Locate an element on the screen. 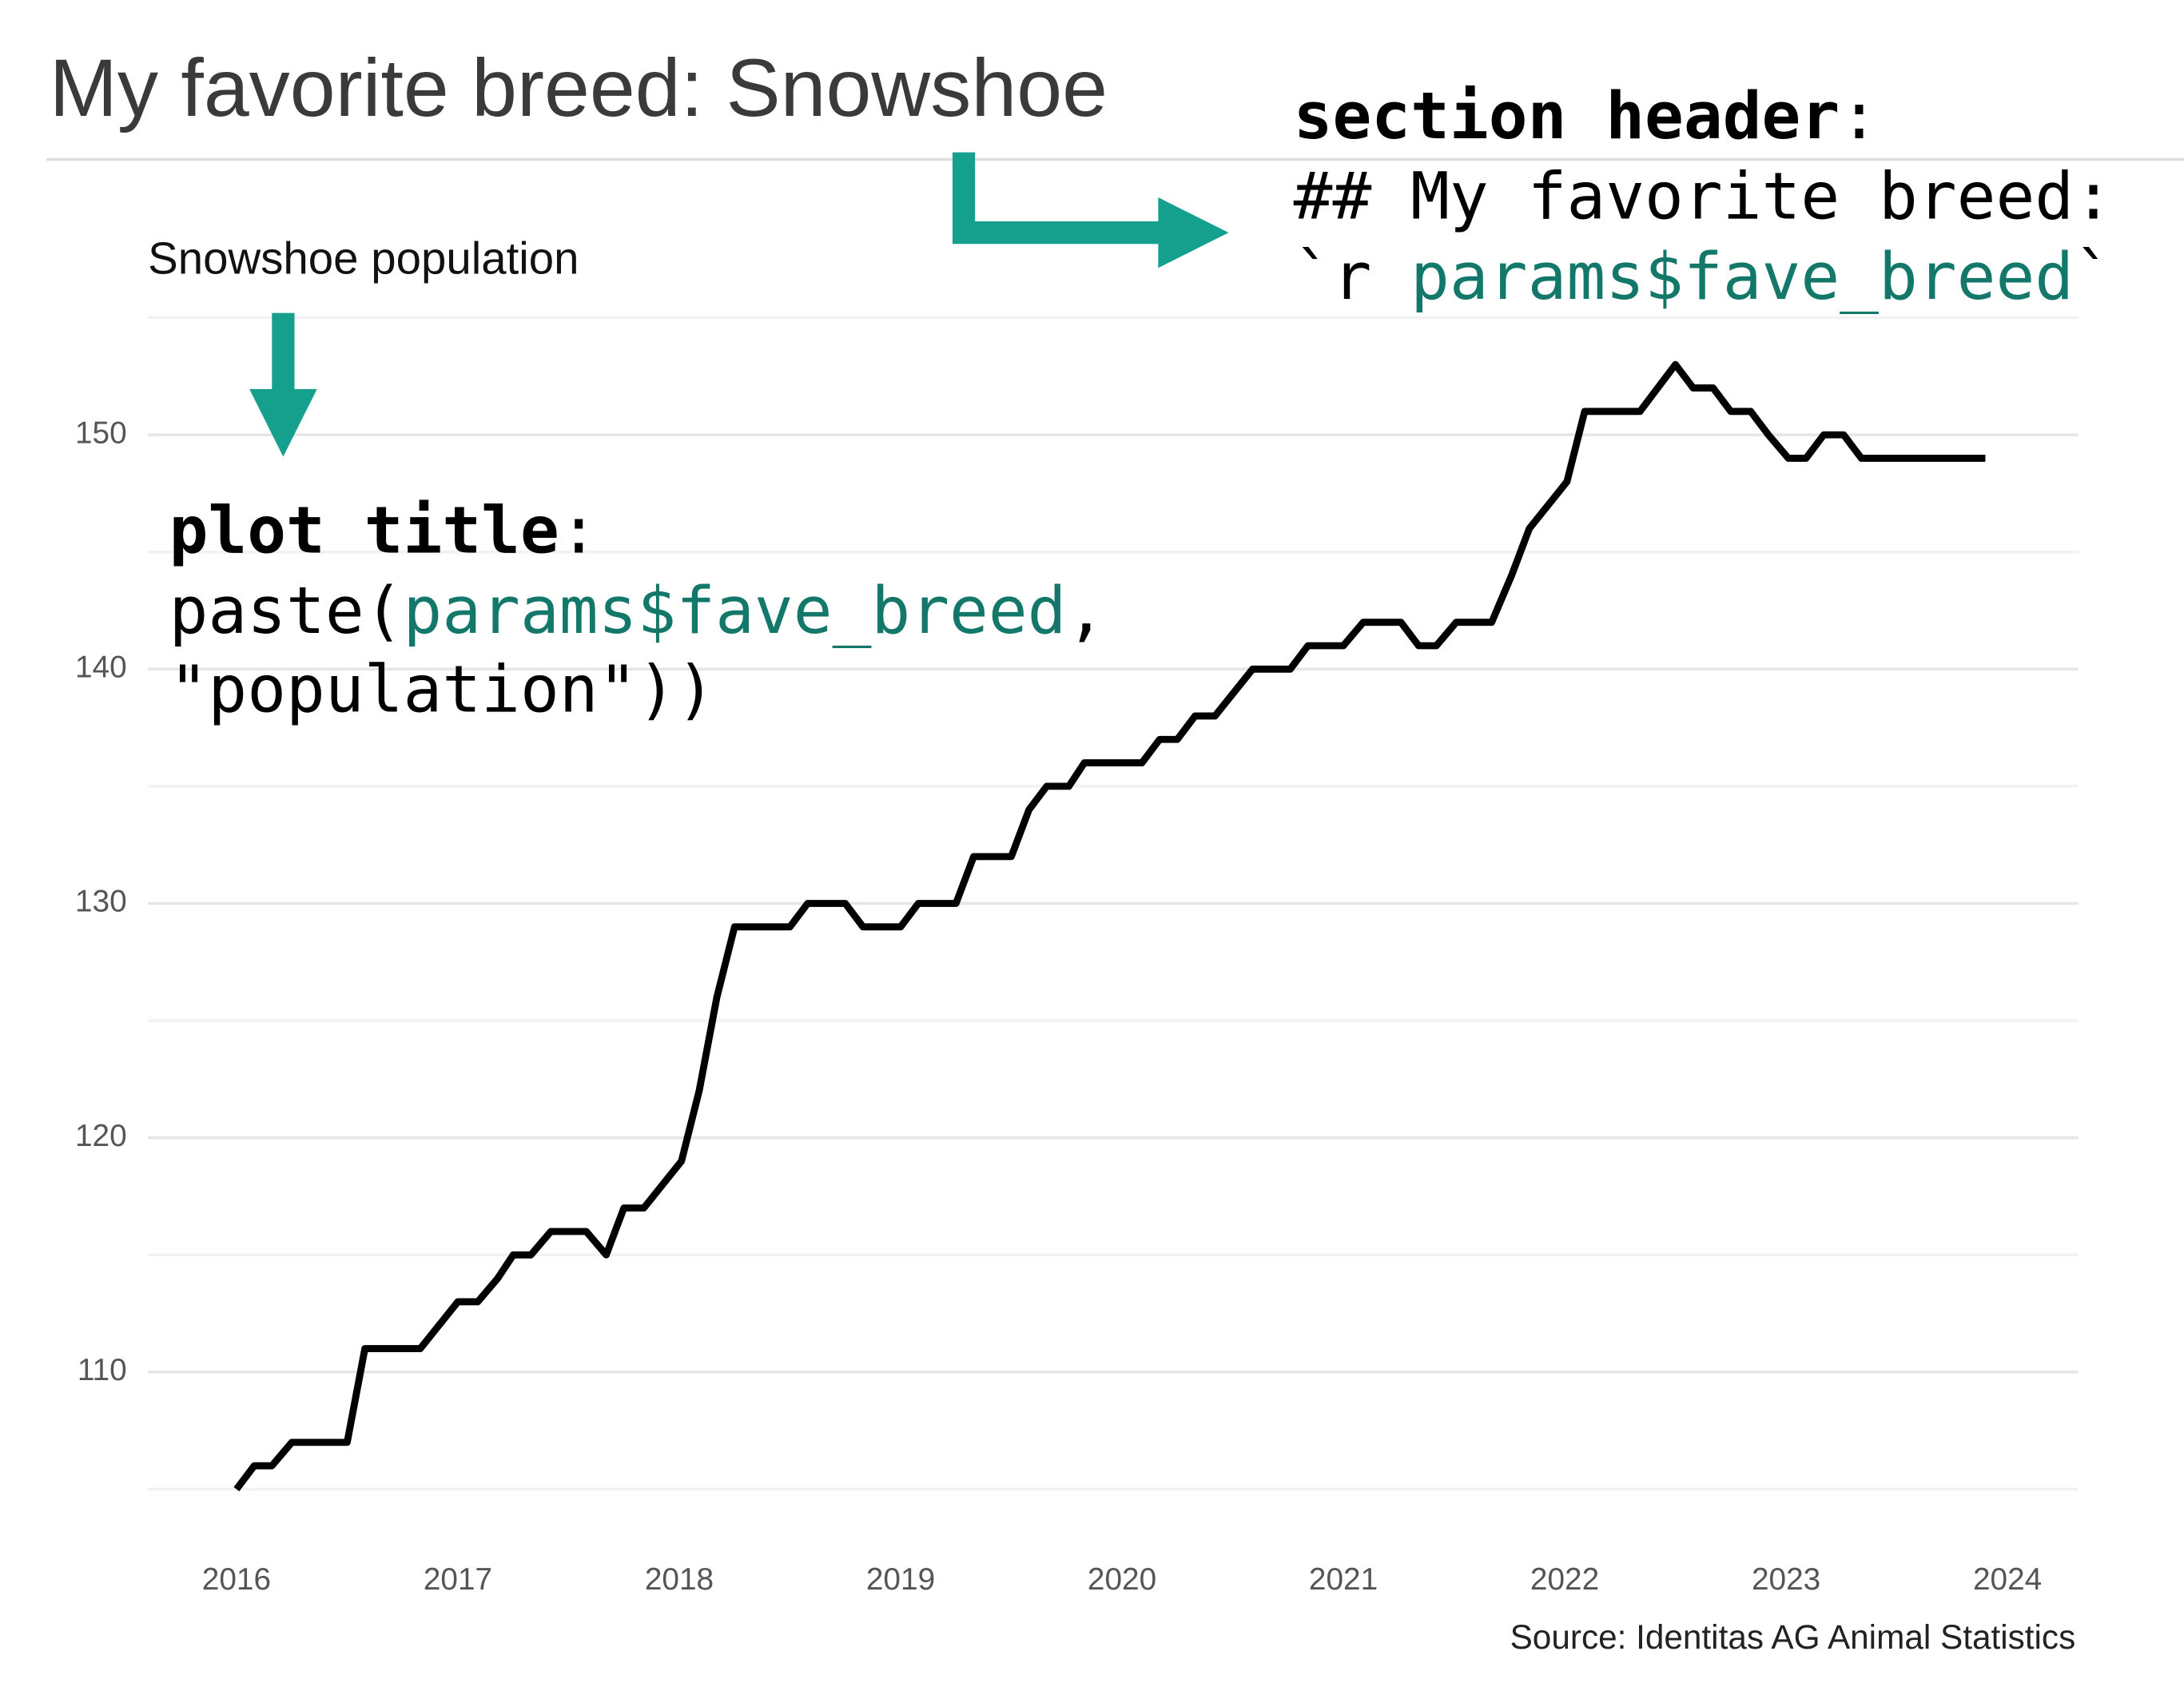 This screenshot has height=1687, width=2184. code: , is located at coordinates (1086, 611).